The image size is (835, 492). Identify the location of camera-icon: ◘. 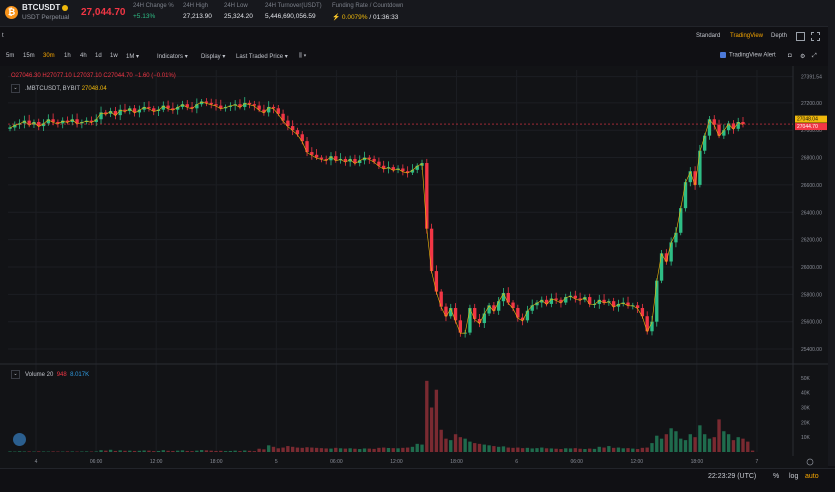
(790, 56).